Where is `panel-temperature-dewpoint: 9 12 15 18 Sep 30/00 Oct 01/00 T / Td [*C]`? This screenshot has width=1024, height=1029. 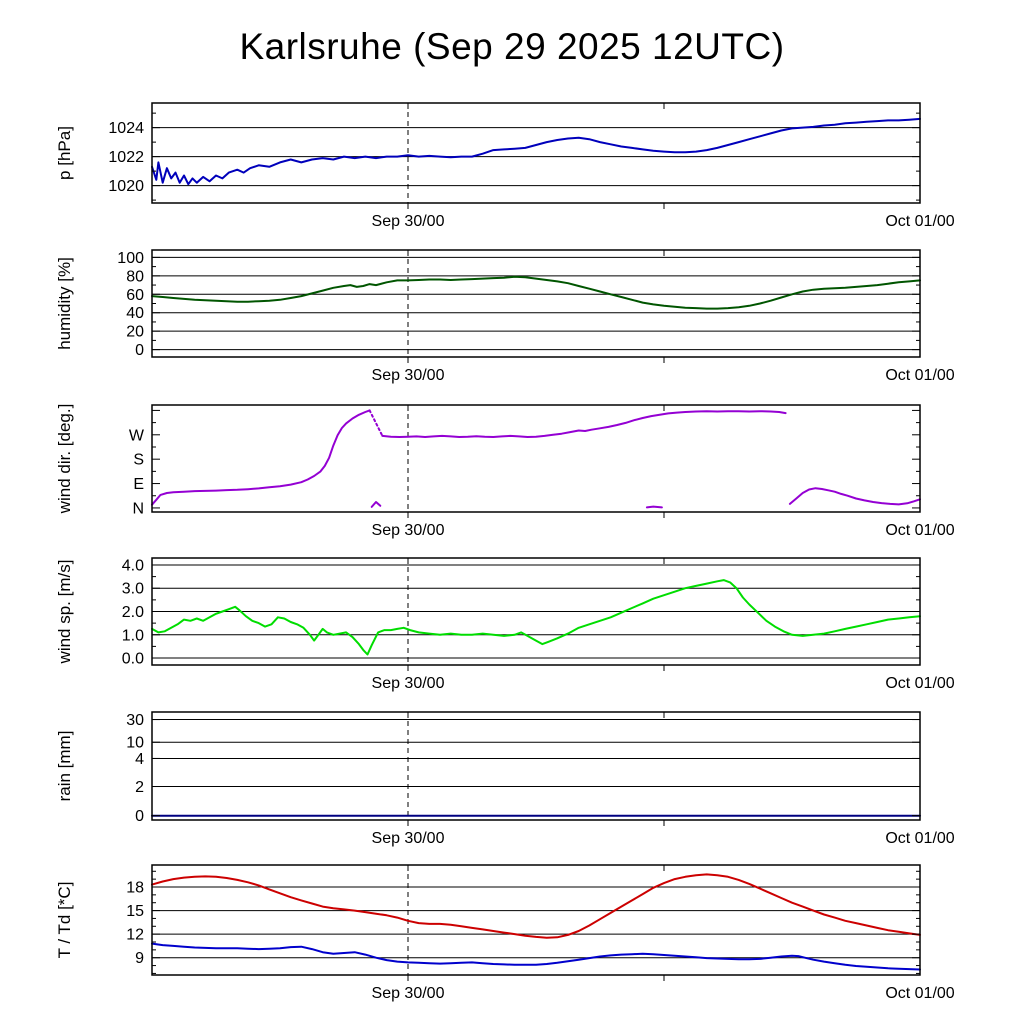 panel-temperature-dewpoint: 9 12 15 18 Sep 30/00 Oct 01/00 T / Td [*C] is located at coordinates (505, 933).